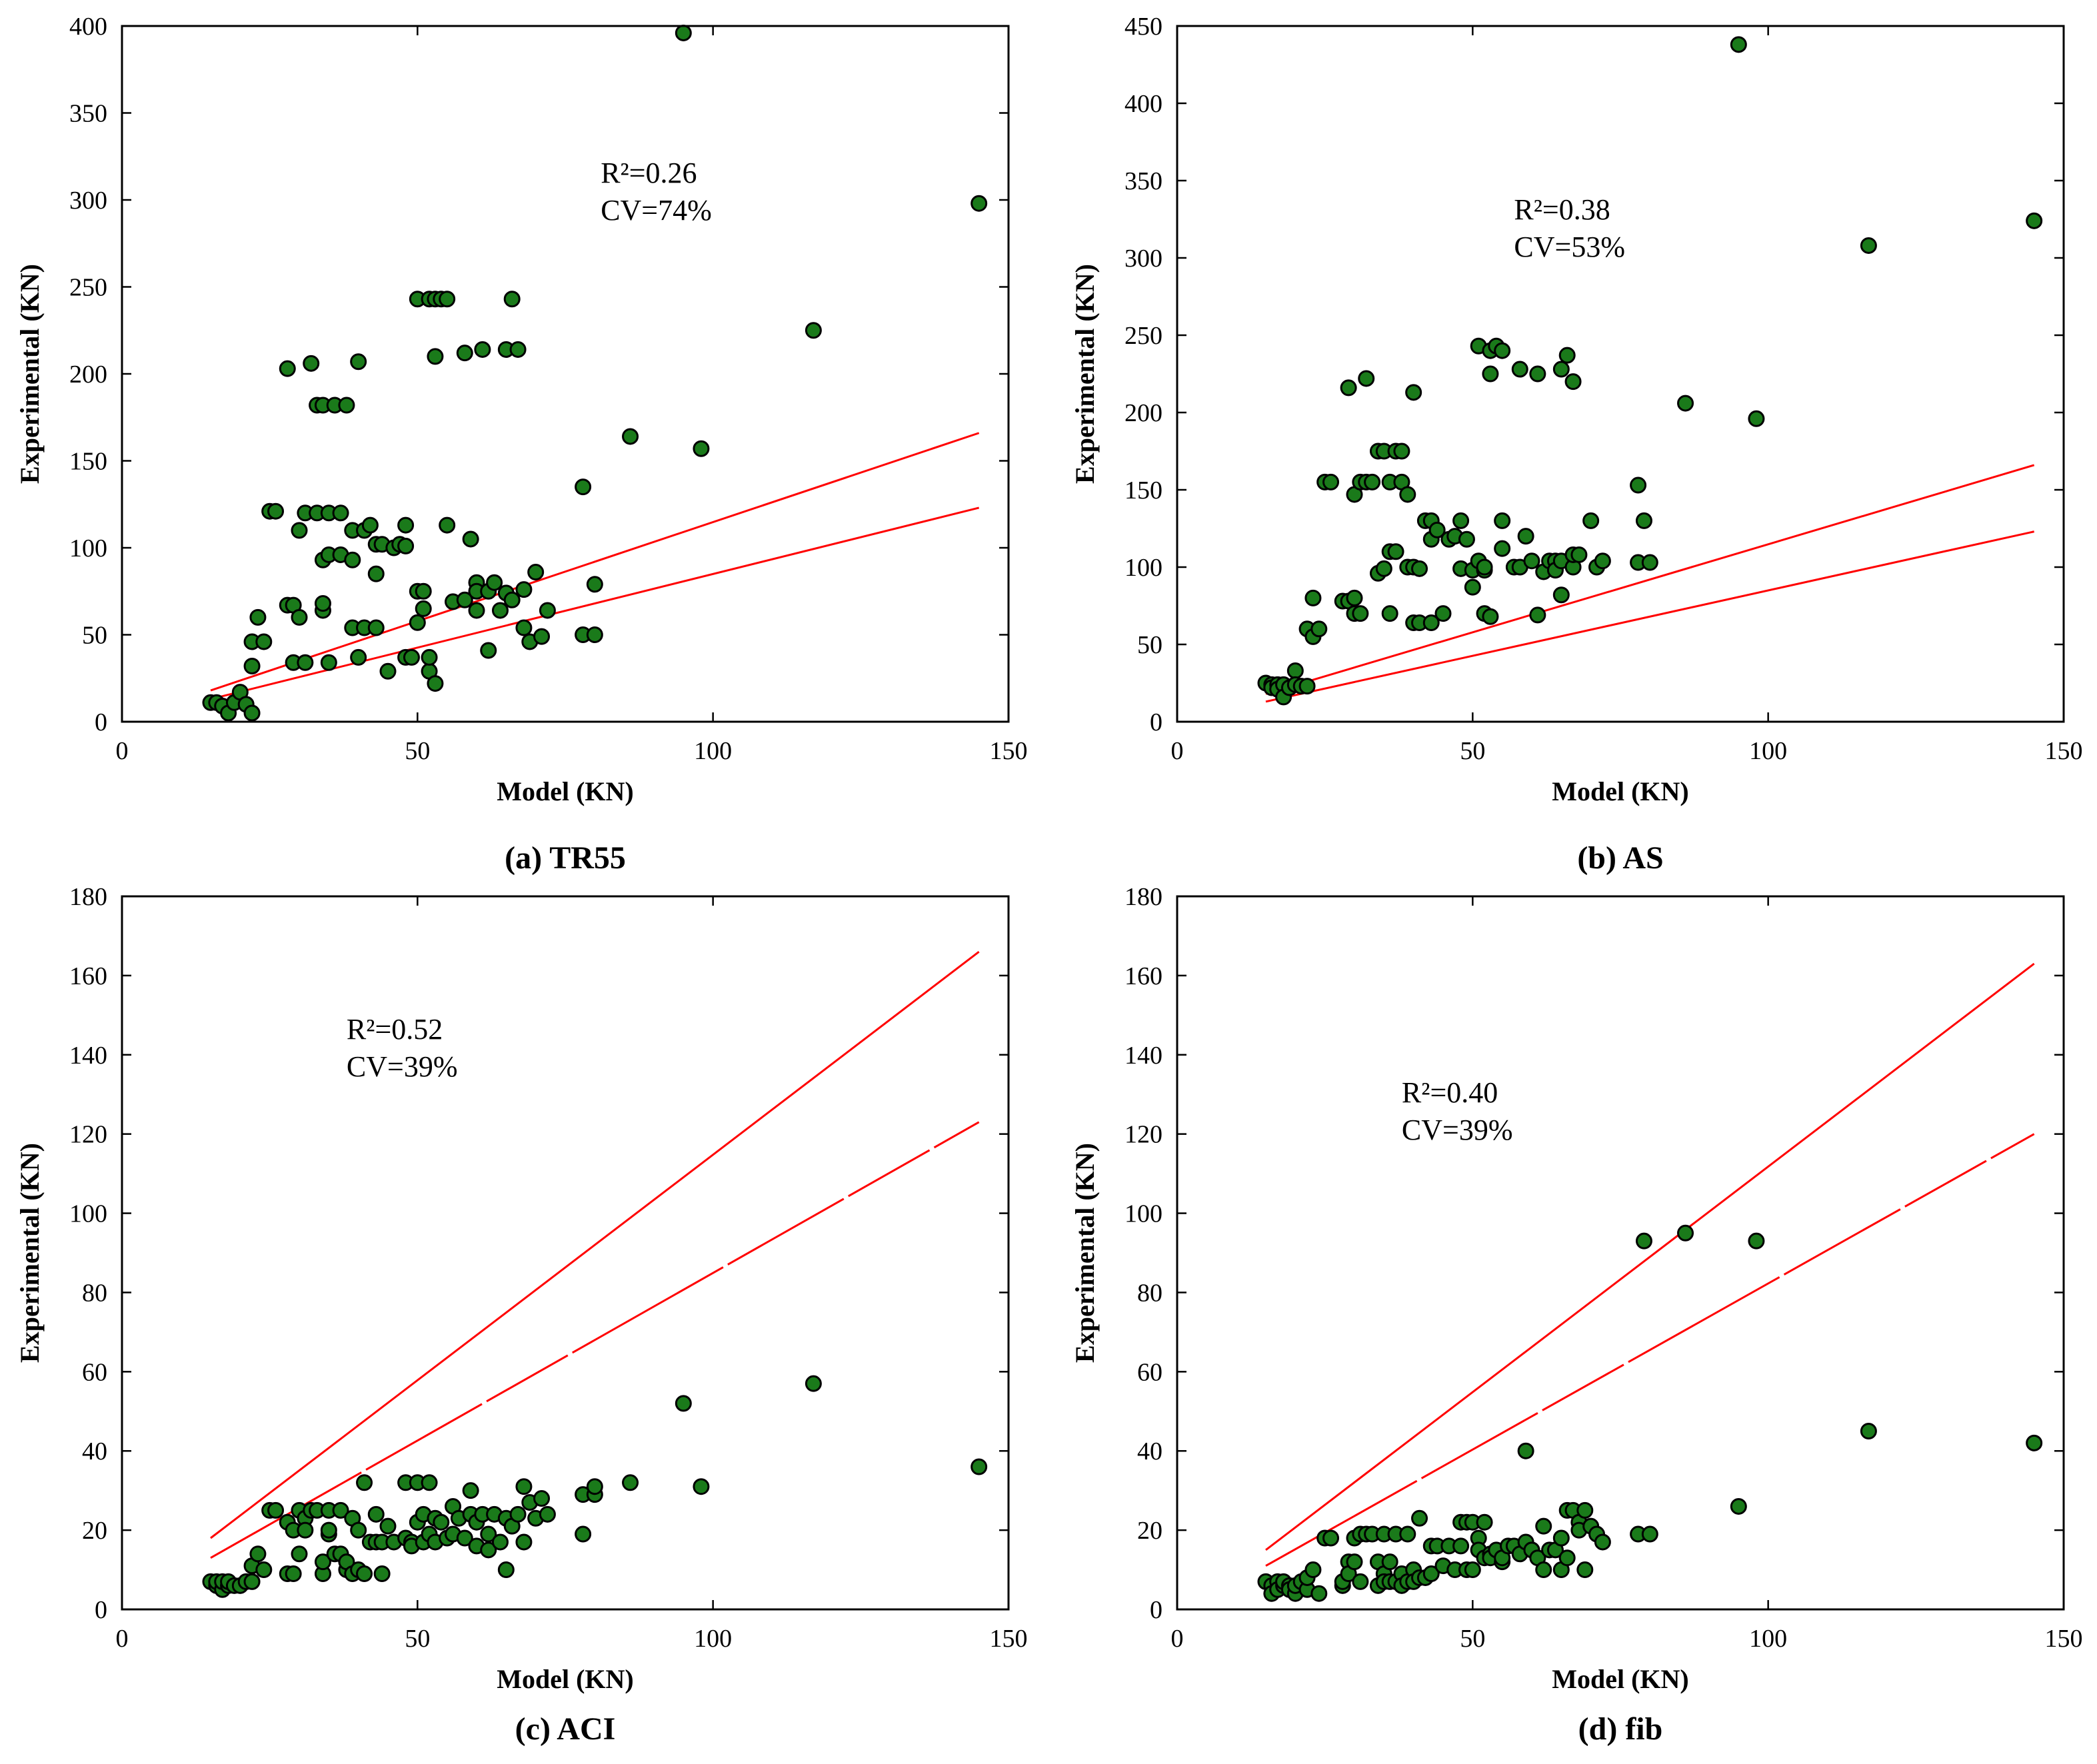  I want to click on y-tick-label: 60, so click(1149, 1372).